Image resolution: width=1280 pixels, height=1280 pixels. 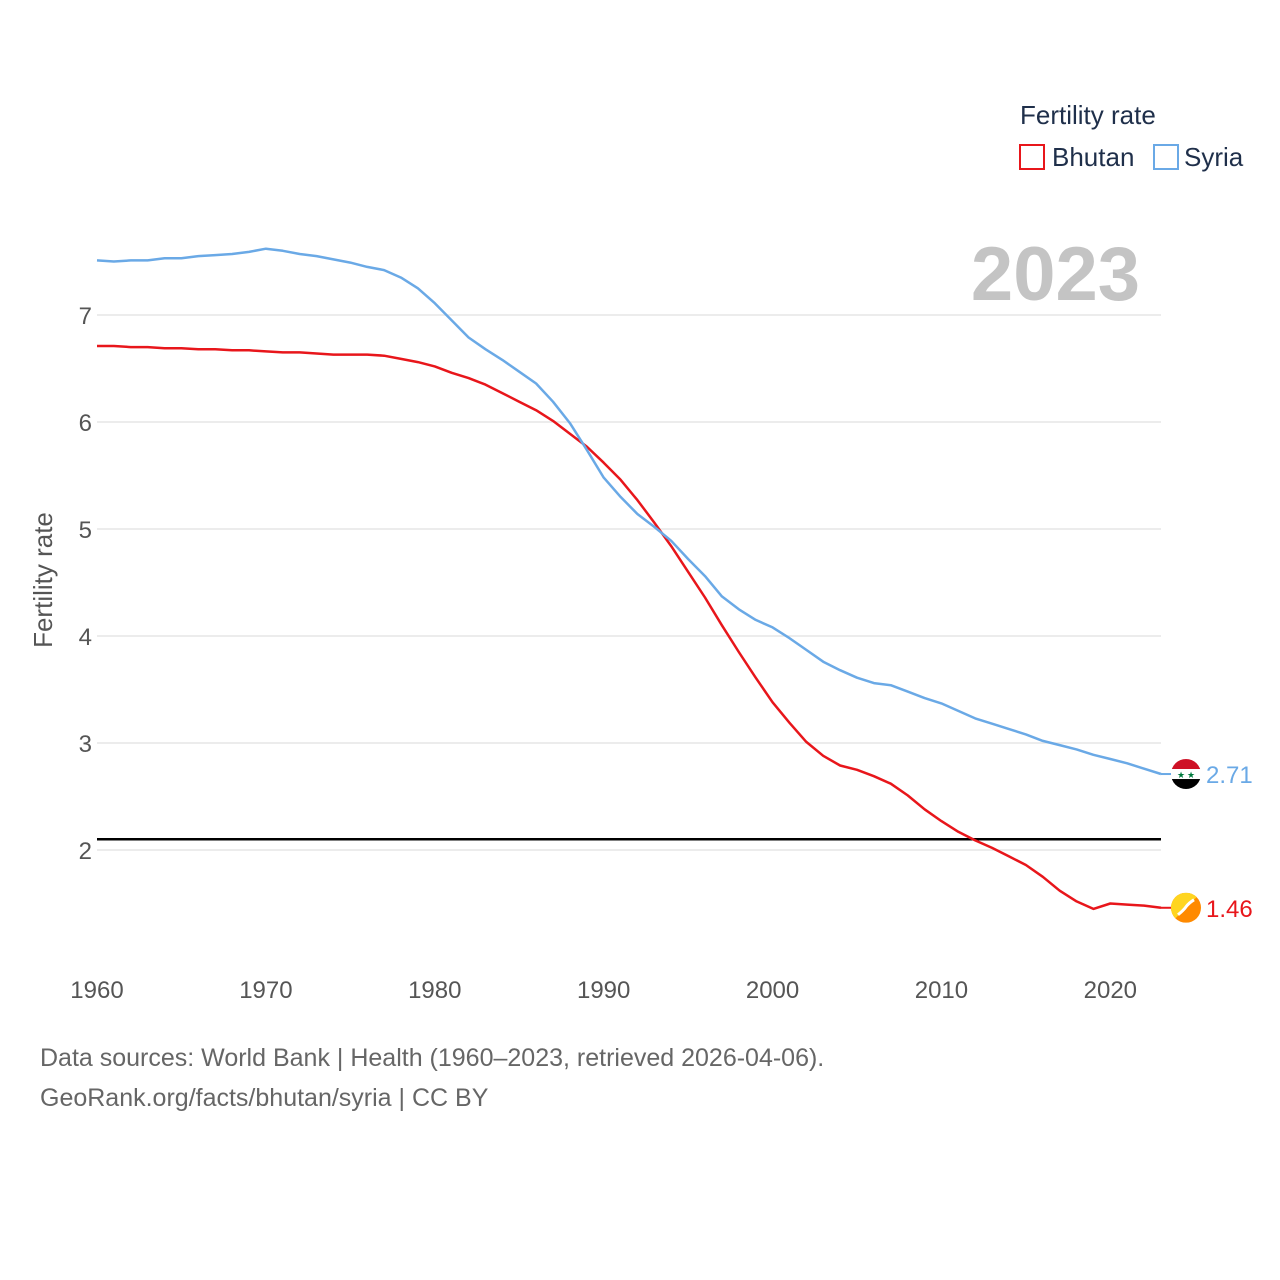 I want to click on x-tick-label-2020: 2020, so click(x=1110, y=990).